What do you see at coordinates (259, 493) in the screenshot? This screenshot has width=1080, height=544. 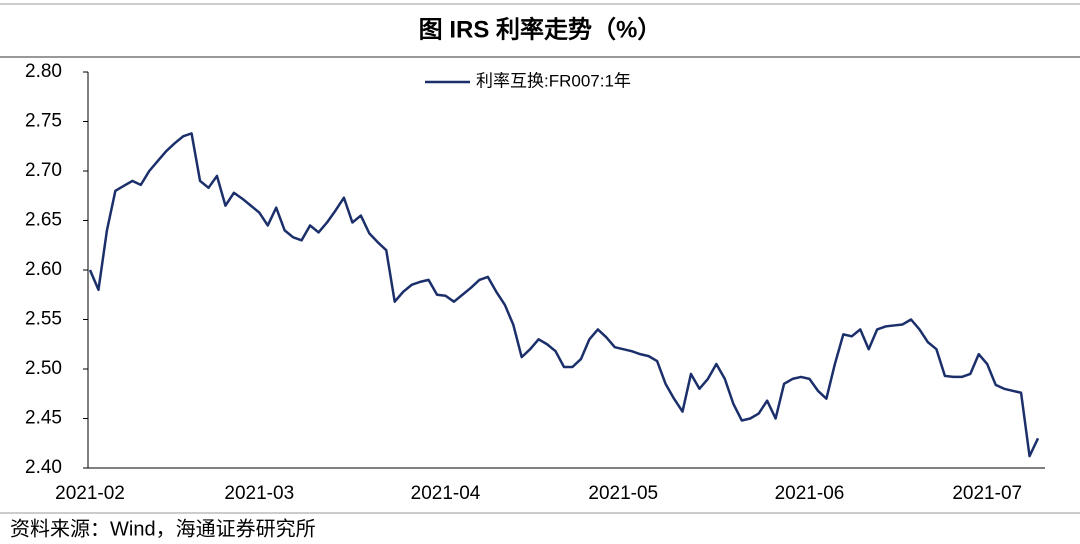 I see `x-tick-label: 2021-03` at bounding box center [259, 493].